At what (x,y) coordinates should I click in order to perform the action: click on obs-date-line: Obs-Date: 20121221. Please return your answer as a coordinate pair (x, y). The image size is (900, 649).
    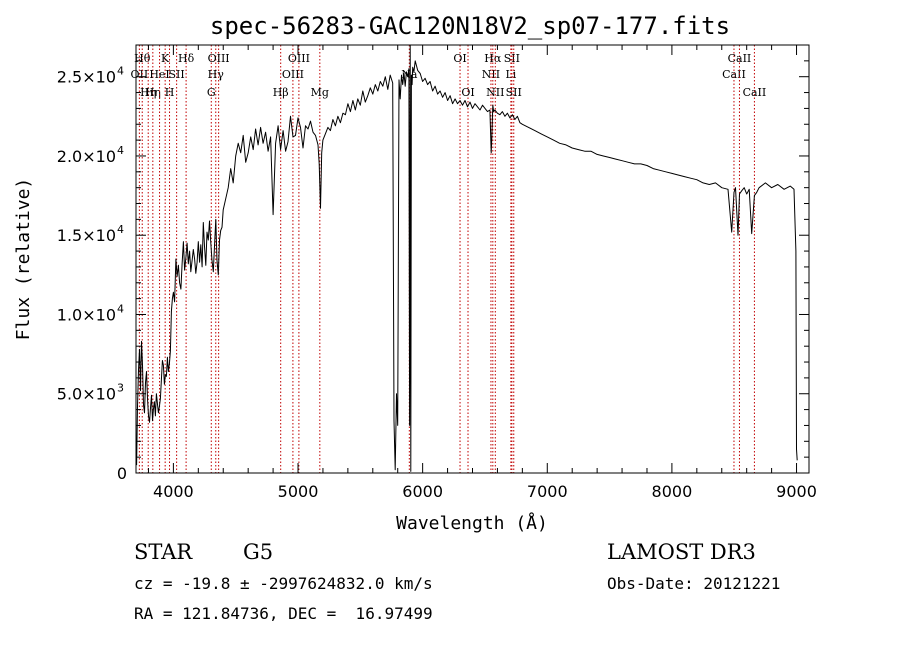
    Looking at the image, I should click on (694, 583).